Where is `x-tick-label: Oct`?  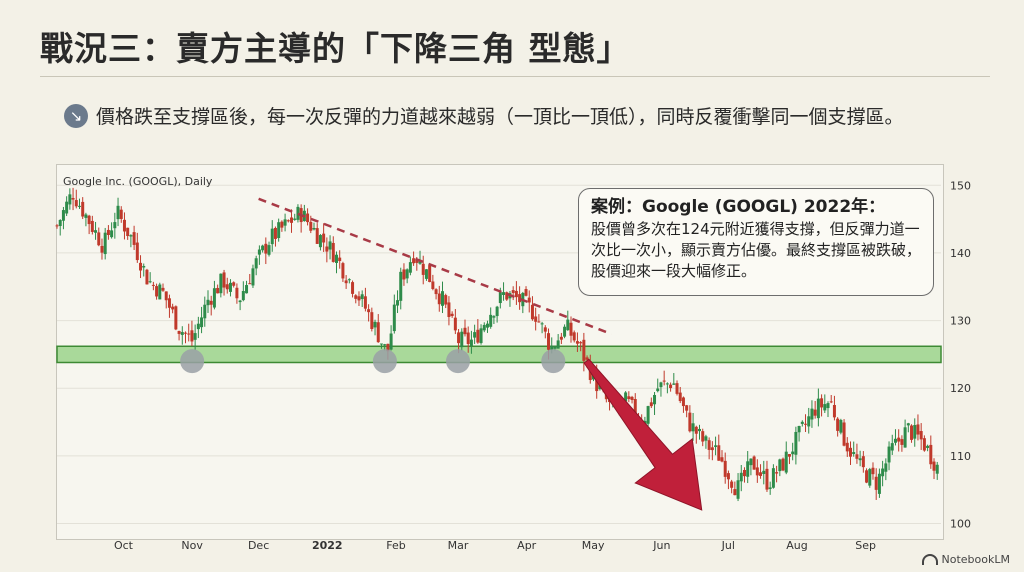 x-tick-label: Oct is located at coordinates (124, 545).